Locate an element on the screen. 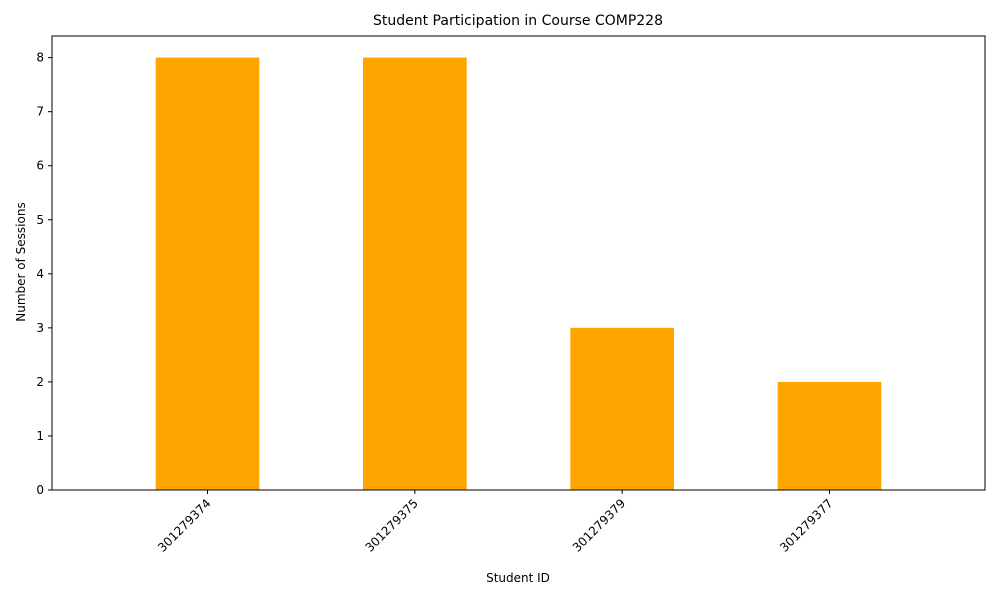 Image resolution: width=1000 pixels, height=604 pixels. y-tick-label: 1 is located at coordinates (40, 436).